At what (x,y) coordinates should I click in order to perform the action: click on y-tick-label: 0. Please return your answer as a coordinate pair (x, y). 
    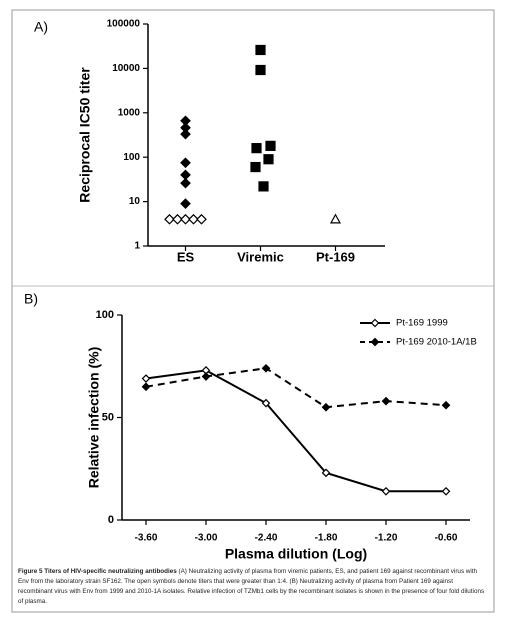
    Looking at the image, I should click on (111, 520).